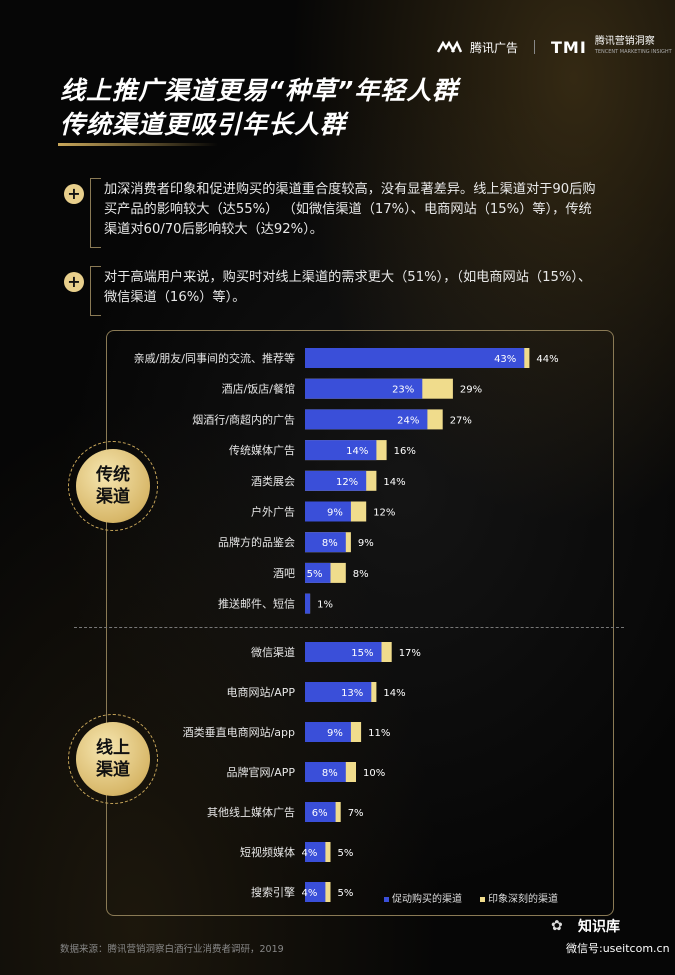 This screenshot has width=675, height=975. Describe the element at coordinates (172, 949) in the screenshot. I see `data-source-note: 数据来源：腾讯营销洞察白酒行业消费者调研，2019` at that location.